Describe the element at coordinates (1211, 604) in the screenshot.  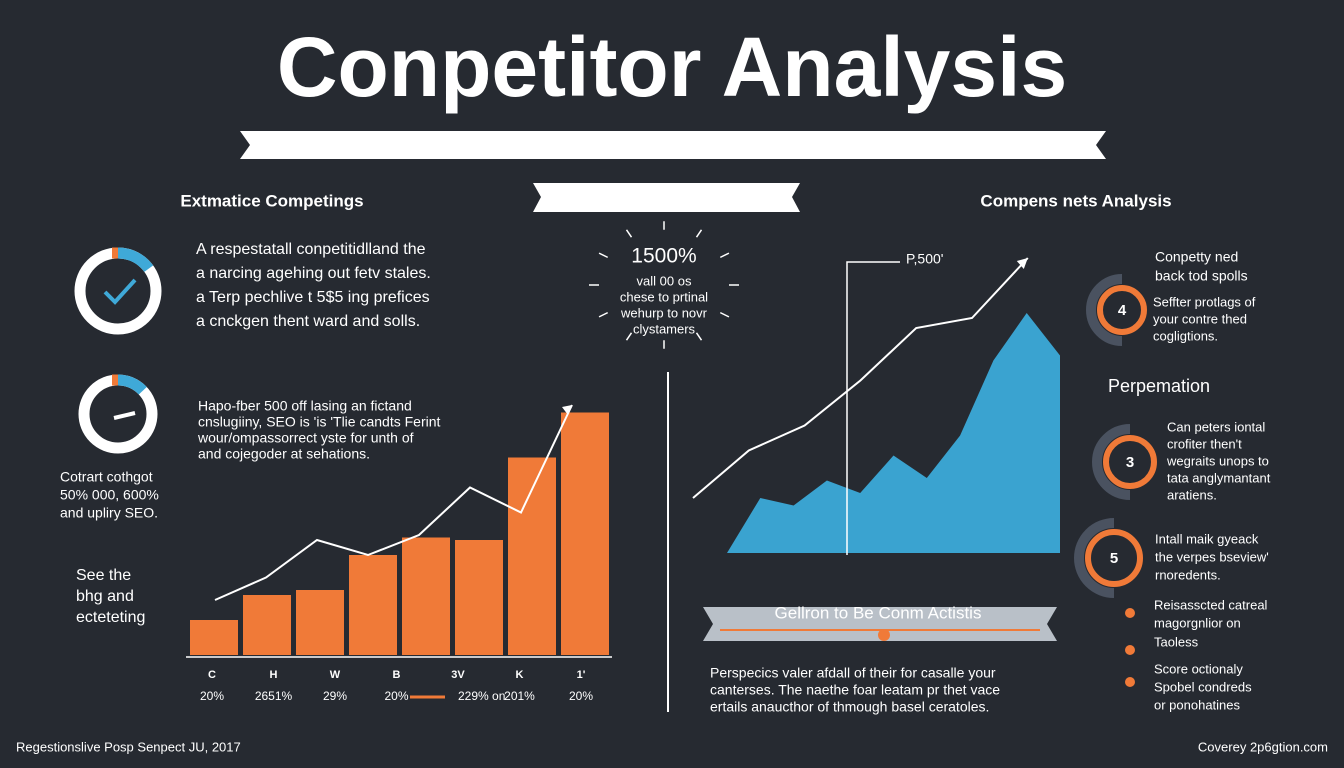
I see `body-text: Reisasscted catreal` at that location.